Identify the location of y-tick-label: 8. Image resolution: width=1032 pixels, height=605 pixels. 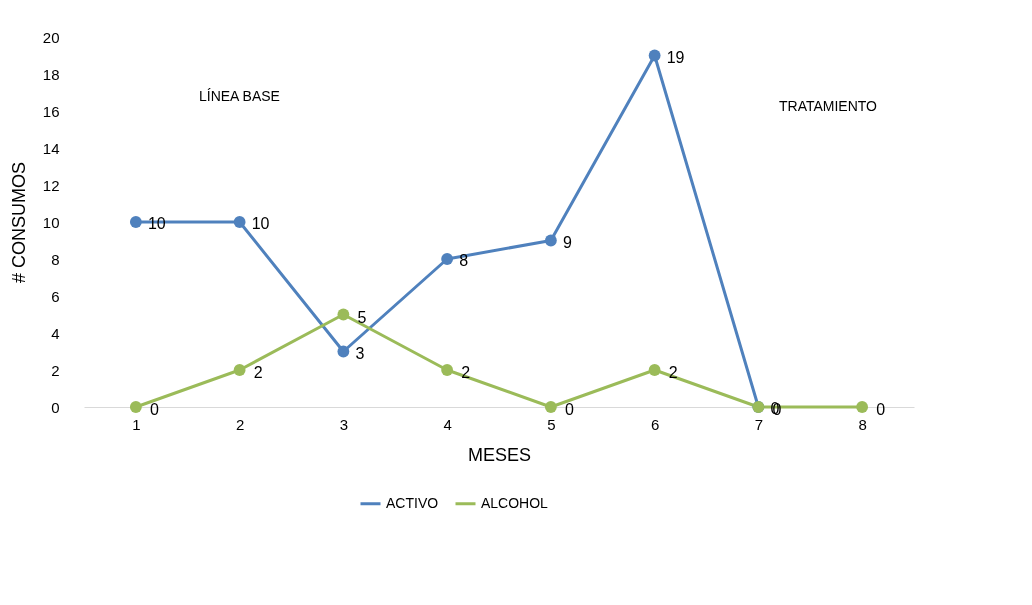
(55, 259).